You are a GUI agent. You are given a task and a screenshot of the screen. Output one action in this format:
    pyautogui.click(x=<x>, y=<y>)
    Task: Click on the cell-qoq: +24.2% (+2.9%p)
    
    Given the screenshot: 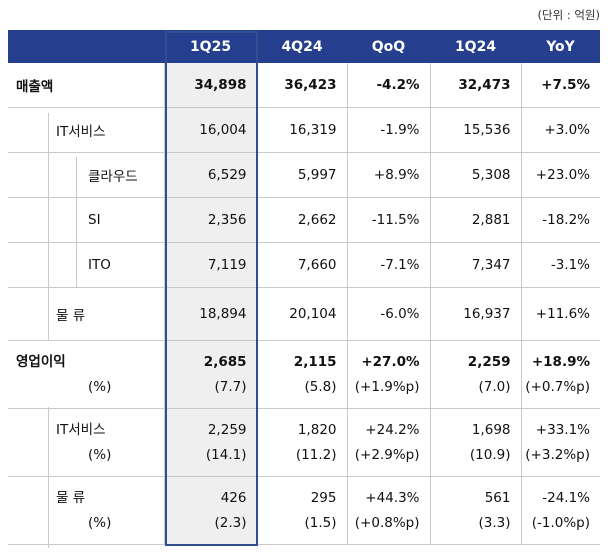 What is the action you would take?
    pyautogui.click(x=388, y=442)
    